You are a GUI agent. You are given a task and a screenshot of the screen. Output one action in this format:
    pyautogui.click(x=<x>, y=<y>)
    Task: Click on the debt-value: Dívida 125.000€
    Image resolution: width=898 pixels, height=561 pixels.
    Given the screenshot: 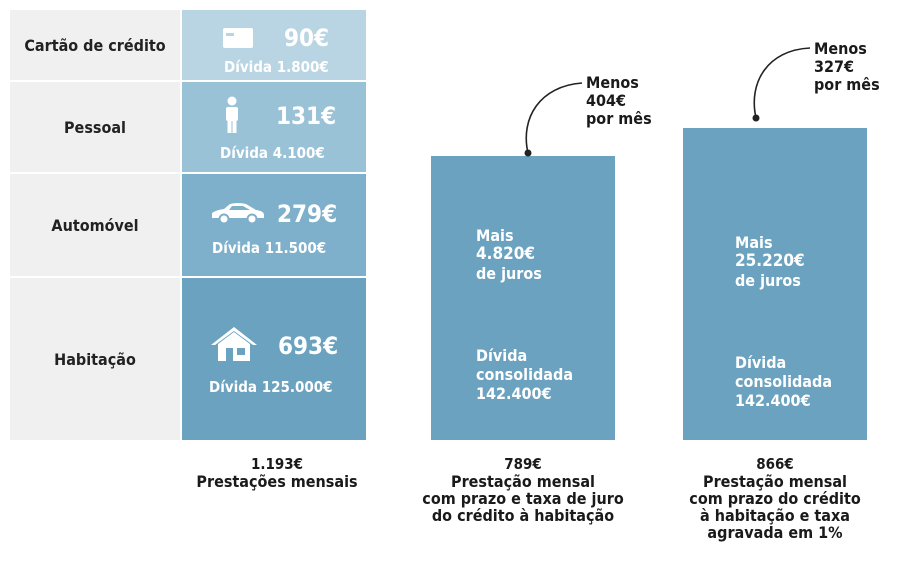 What is the action you would take?
    pyautogui.click(x=271, y=387)
    